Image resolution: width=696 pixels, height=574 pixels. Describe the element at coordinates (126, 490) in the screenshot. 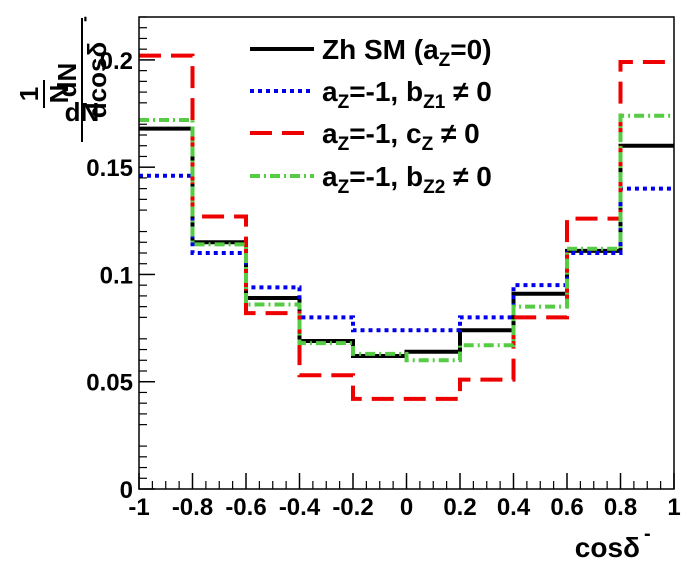

I see `y-tick-label: 0` at that location.